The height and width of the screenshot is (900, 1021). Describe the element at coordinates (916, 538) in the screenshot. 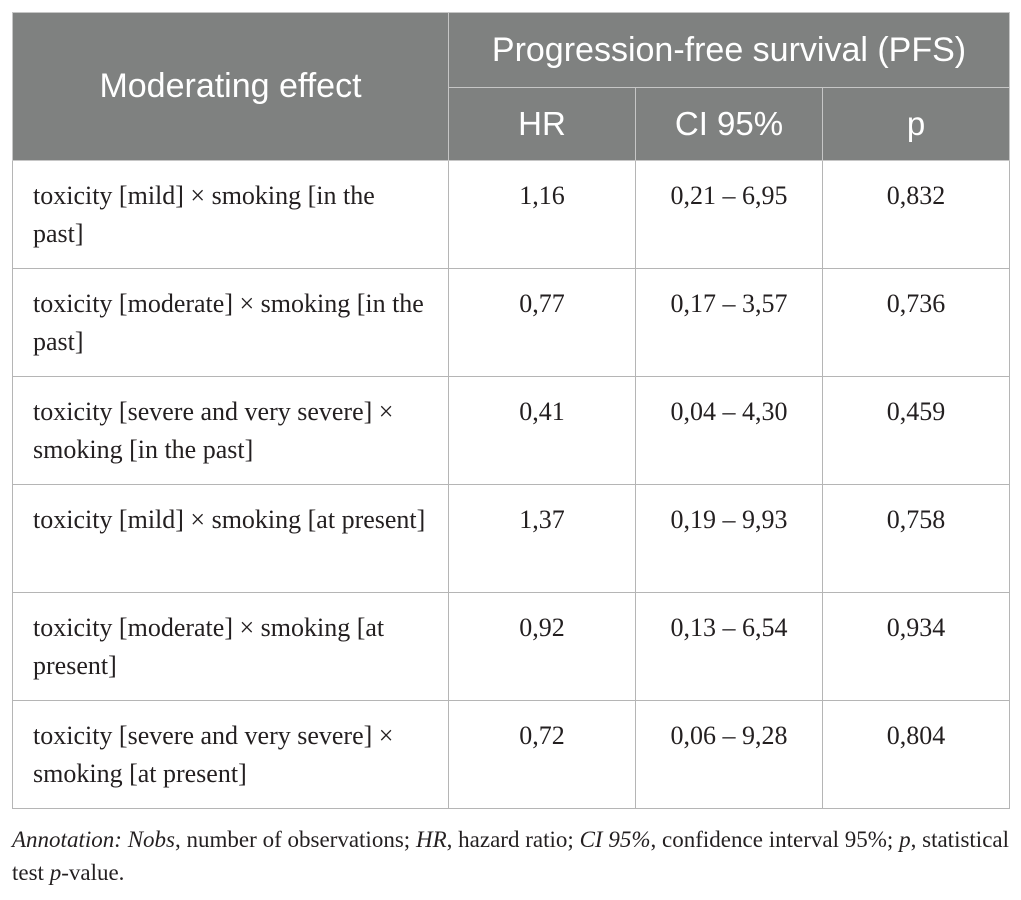

I see `row-p: 0,758` at that location.